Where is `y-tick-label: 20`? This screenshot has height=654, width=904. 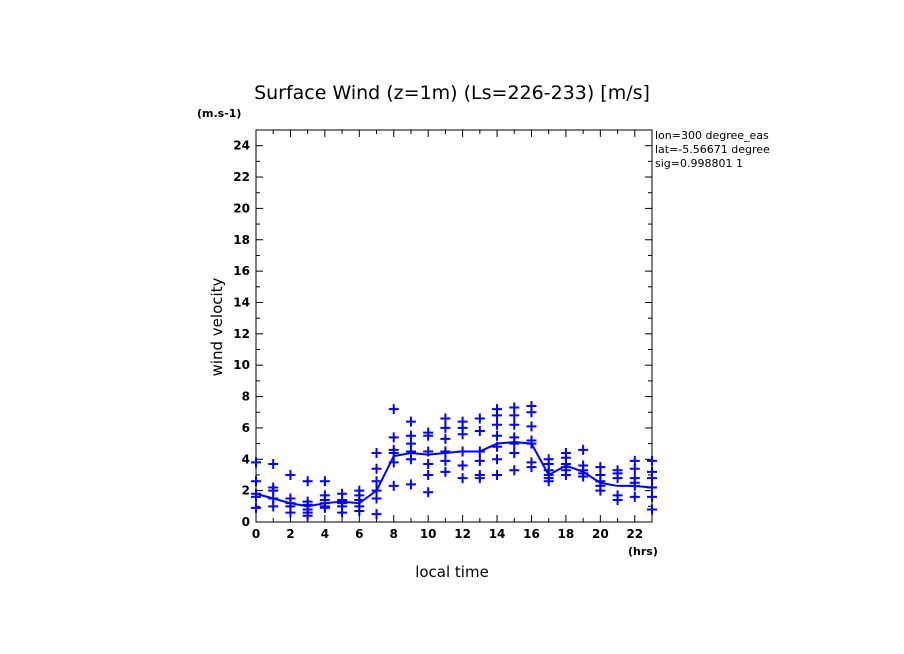 y-tick-label: 20 is located at coordinates (241, 208).